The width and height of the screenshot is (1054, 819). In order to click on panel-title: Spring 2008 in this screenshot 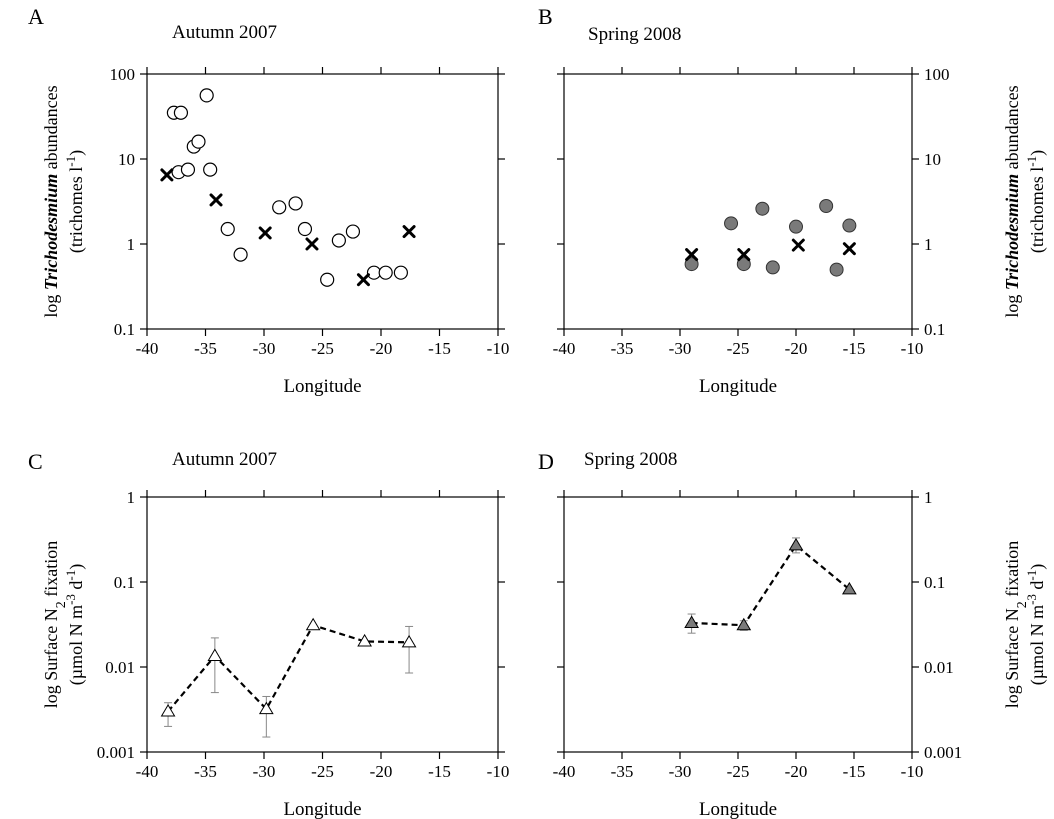, I will do `click(630, 459)`.